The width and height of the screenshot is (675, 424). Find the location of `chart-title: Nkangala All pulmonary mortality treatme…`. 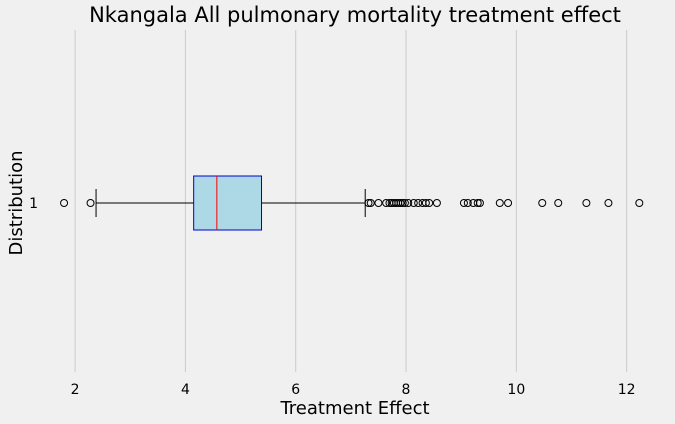

chart-title: Nkangala All pulmonary mortality treatme… is located at coordinates (355, 15).